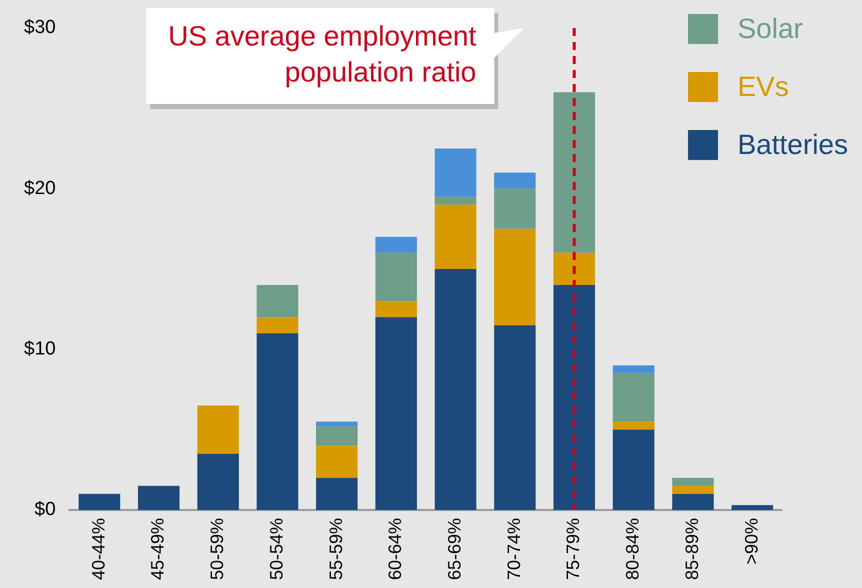 This screenshot has width=862, height=588. Describe the element at coordinates (276, 549) in the screenshot. I see `x-tick-label: 50-54%` at that location.